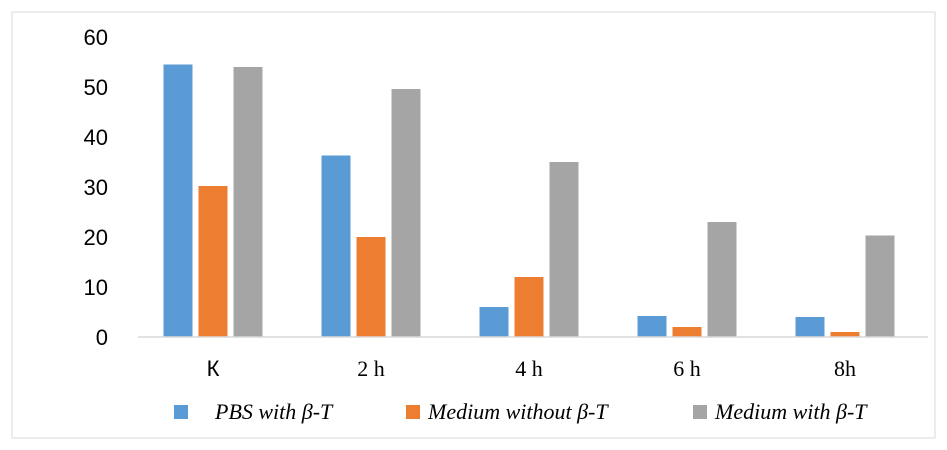  What do you see at coordinates (371, 368) in the screenshot?
I see `x-tick-label: 2 h` at bounding box center [371, 368].